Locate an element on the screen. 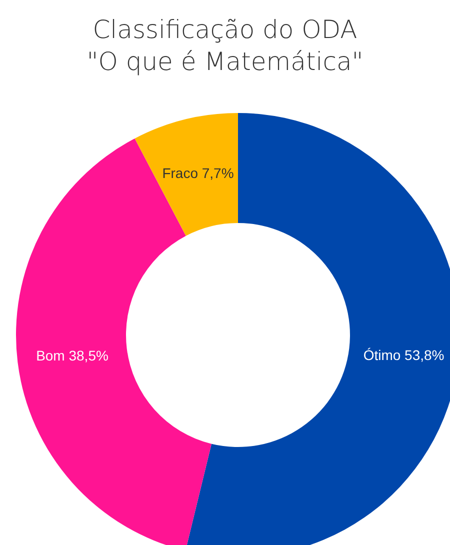 The width and height of the screenshot is (450, 545). slice-label: Ótimo 53,8% is located at coordinates (403, 354).